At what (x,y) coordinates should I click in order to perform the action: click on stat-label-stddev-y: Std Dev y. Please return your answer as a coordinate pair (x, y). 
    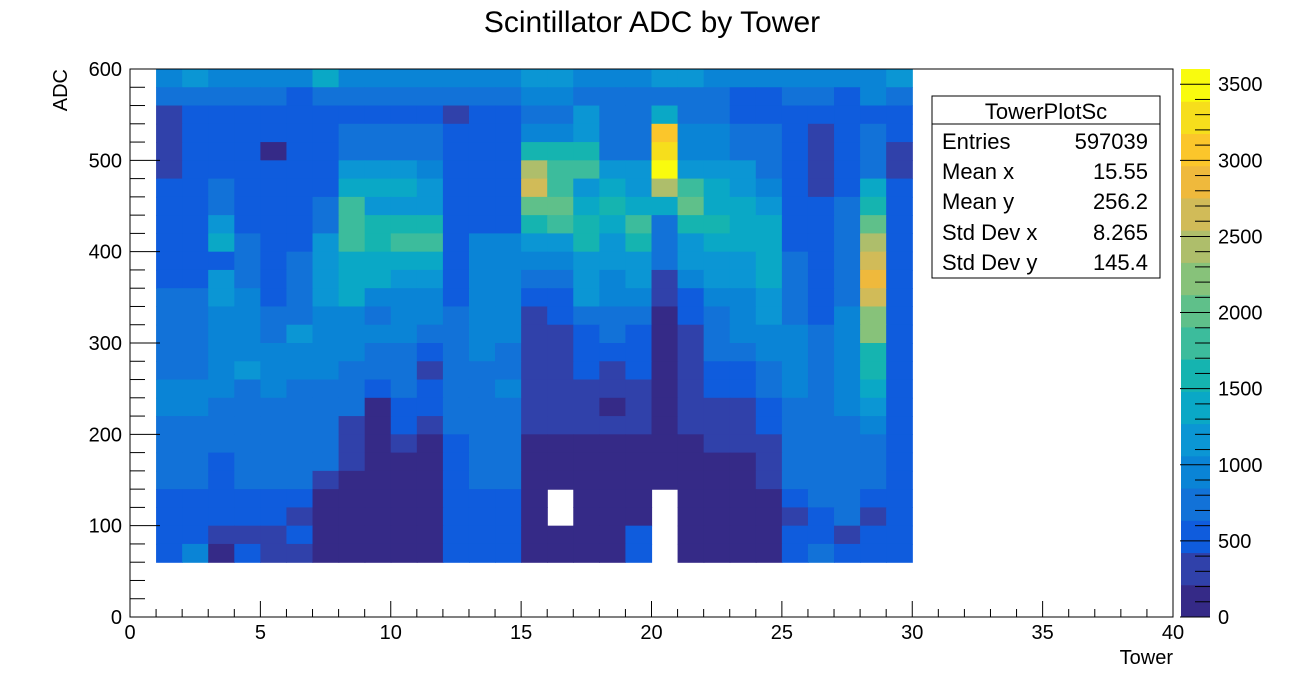
    Looking at the image, I should click on (989, 262).